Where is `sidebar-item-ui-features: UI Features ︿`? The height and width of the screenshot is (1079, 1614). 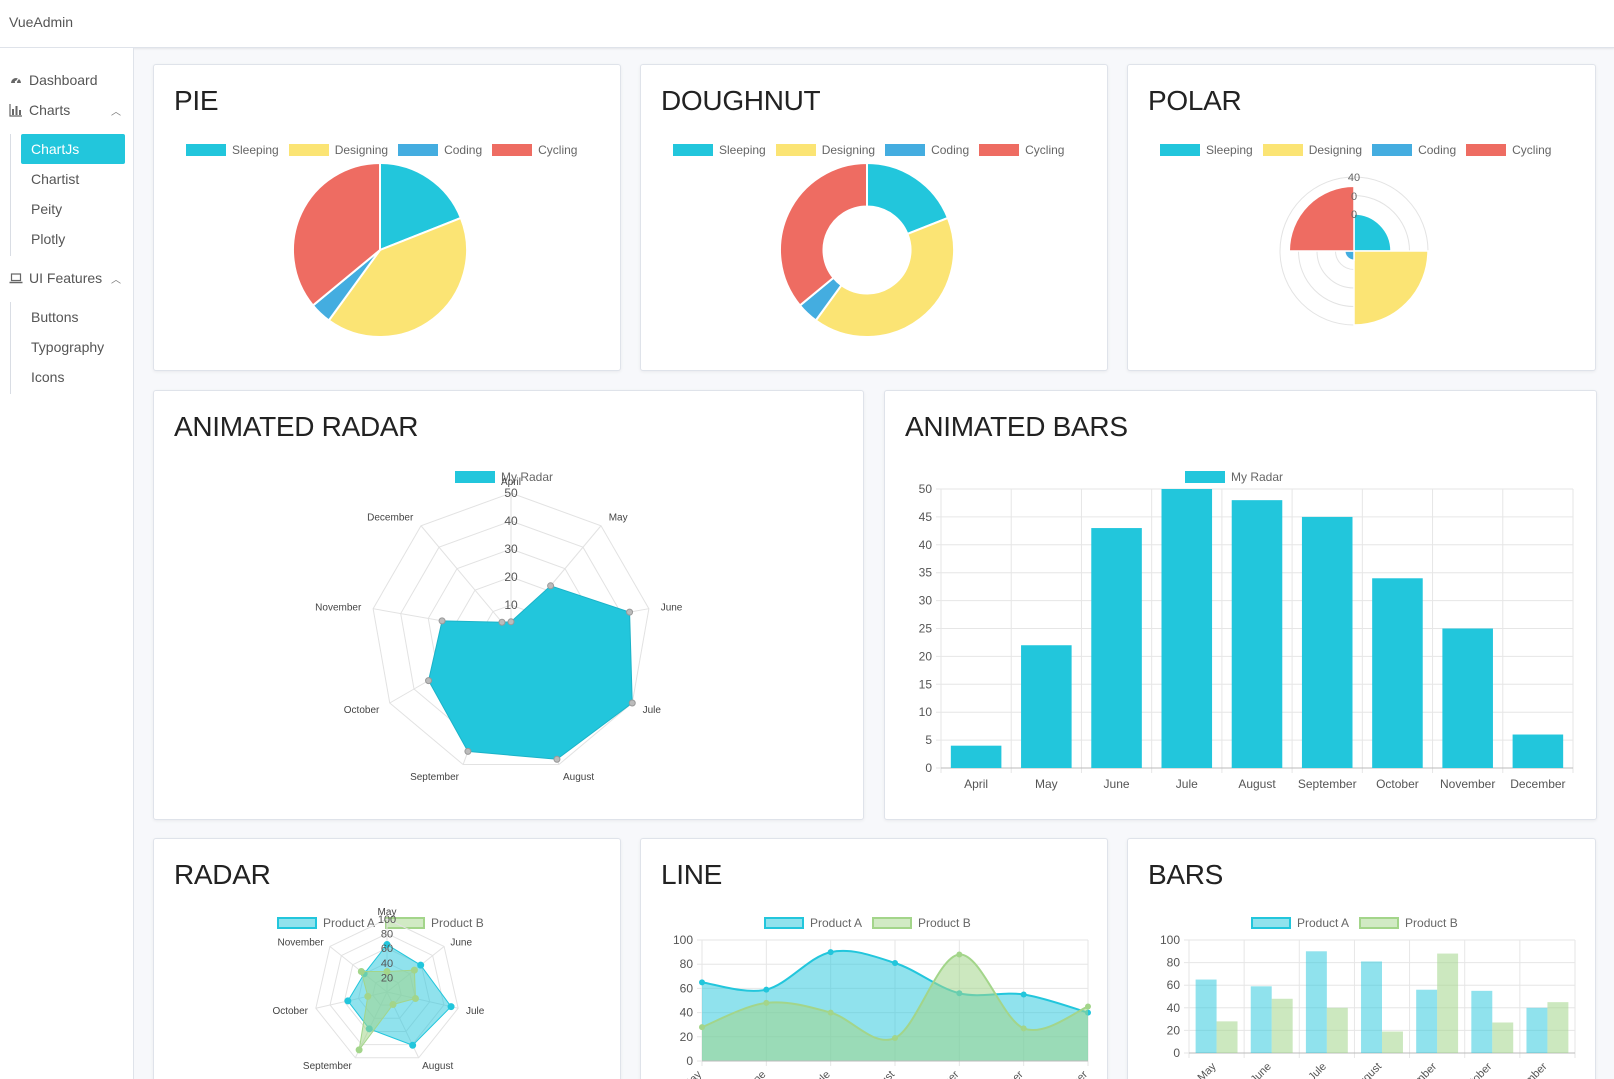
sidebar-item-ui-features: UI Features ︿ is located at coordinates (66, 278).